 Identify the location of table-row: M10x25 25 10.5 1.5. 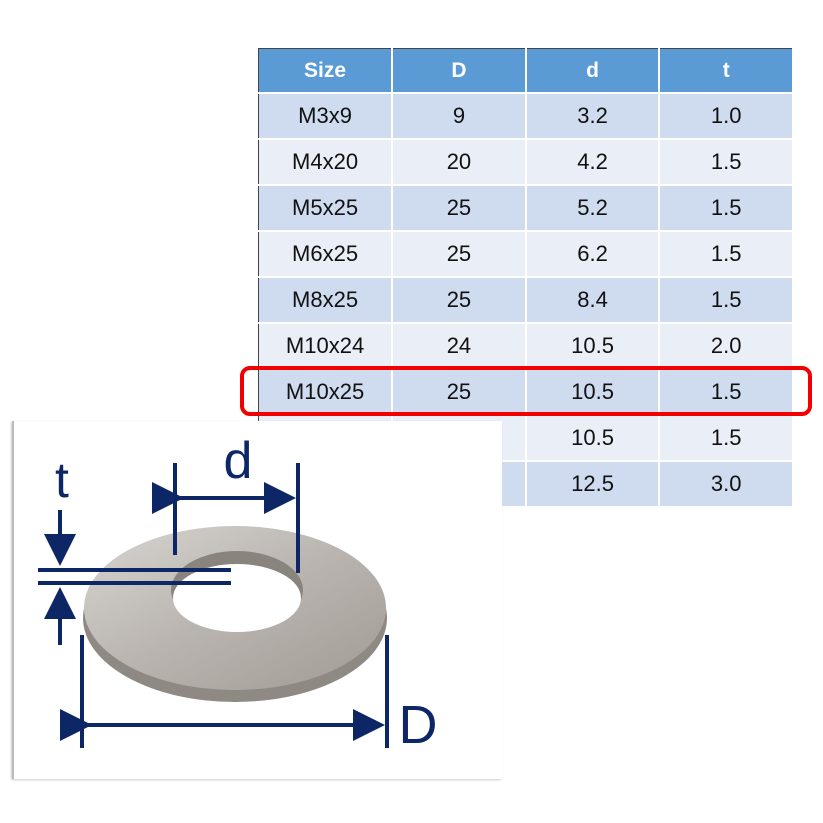
(526, 392).